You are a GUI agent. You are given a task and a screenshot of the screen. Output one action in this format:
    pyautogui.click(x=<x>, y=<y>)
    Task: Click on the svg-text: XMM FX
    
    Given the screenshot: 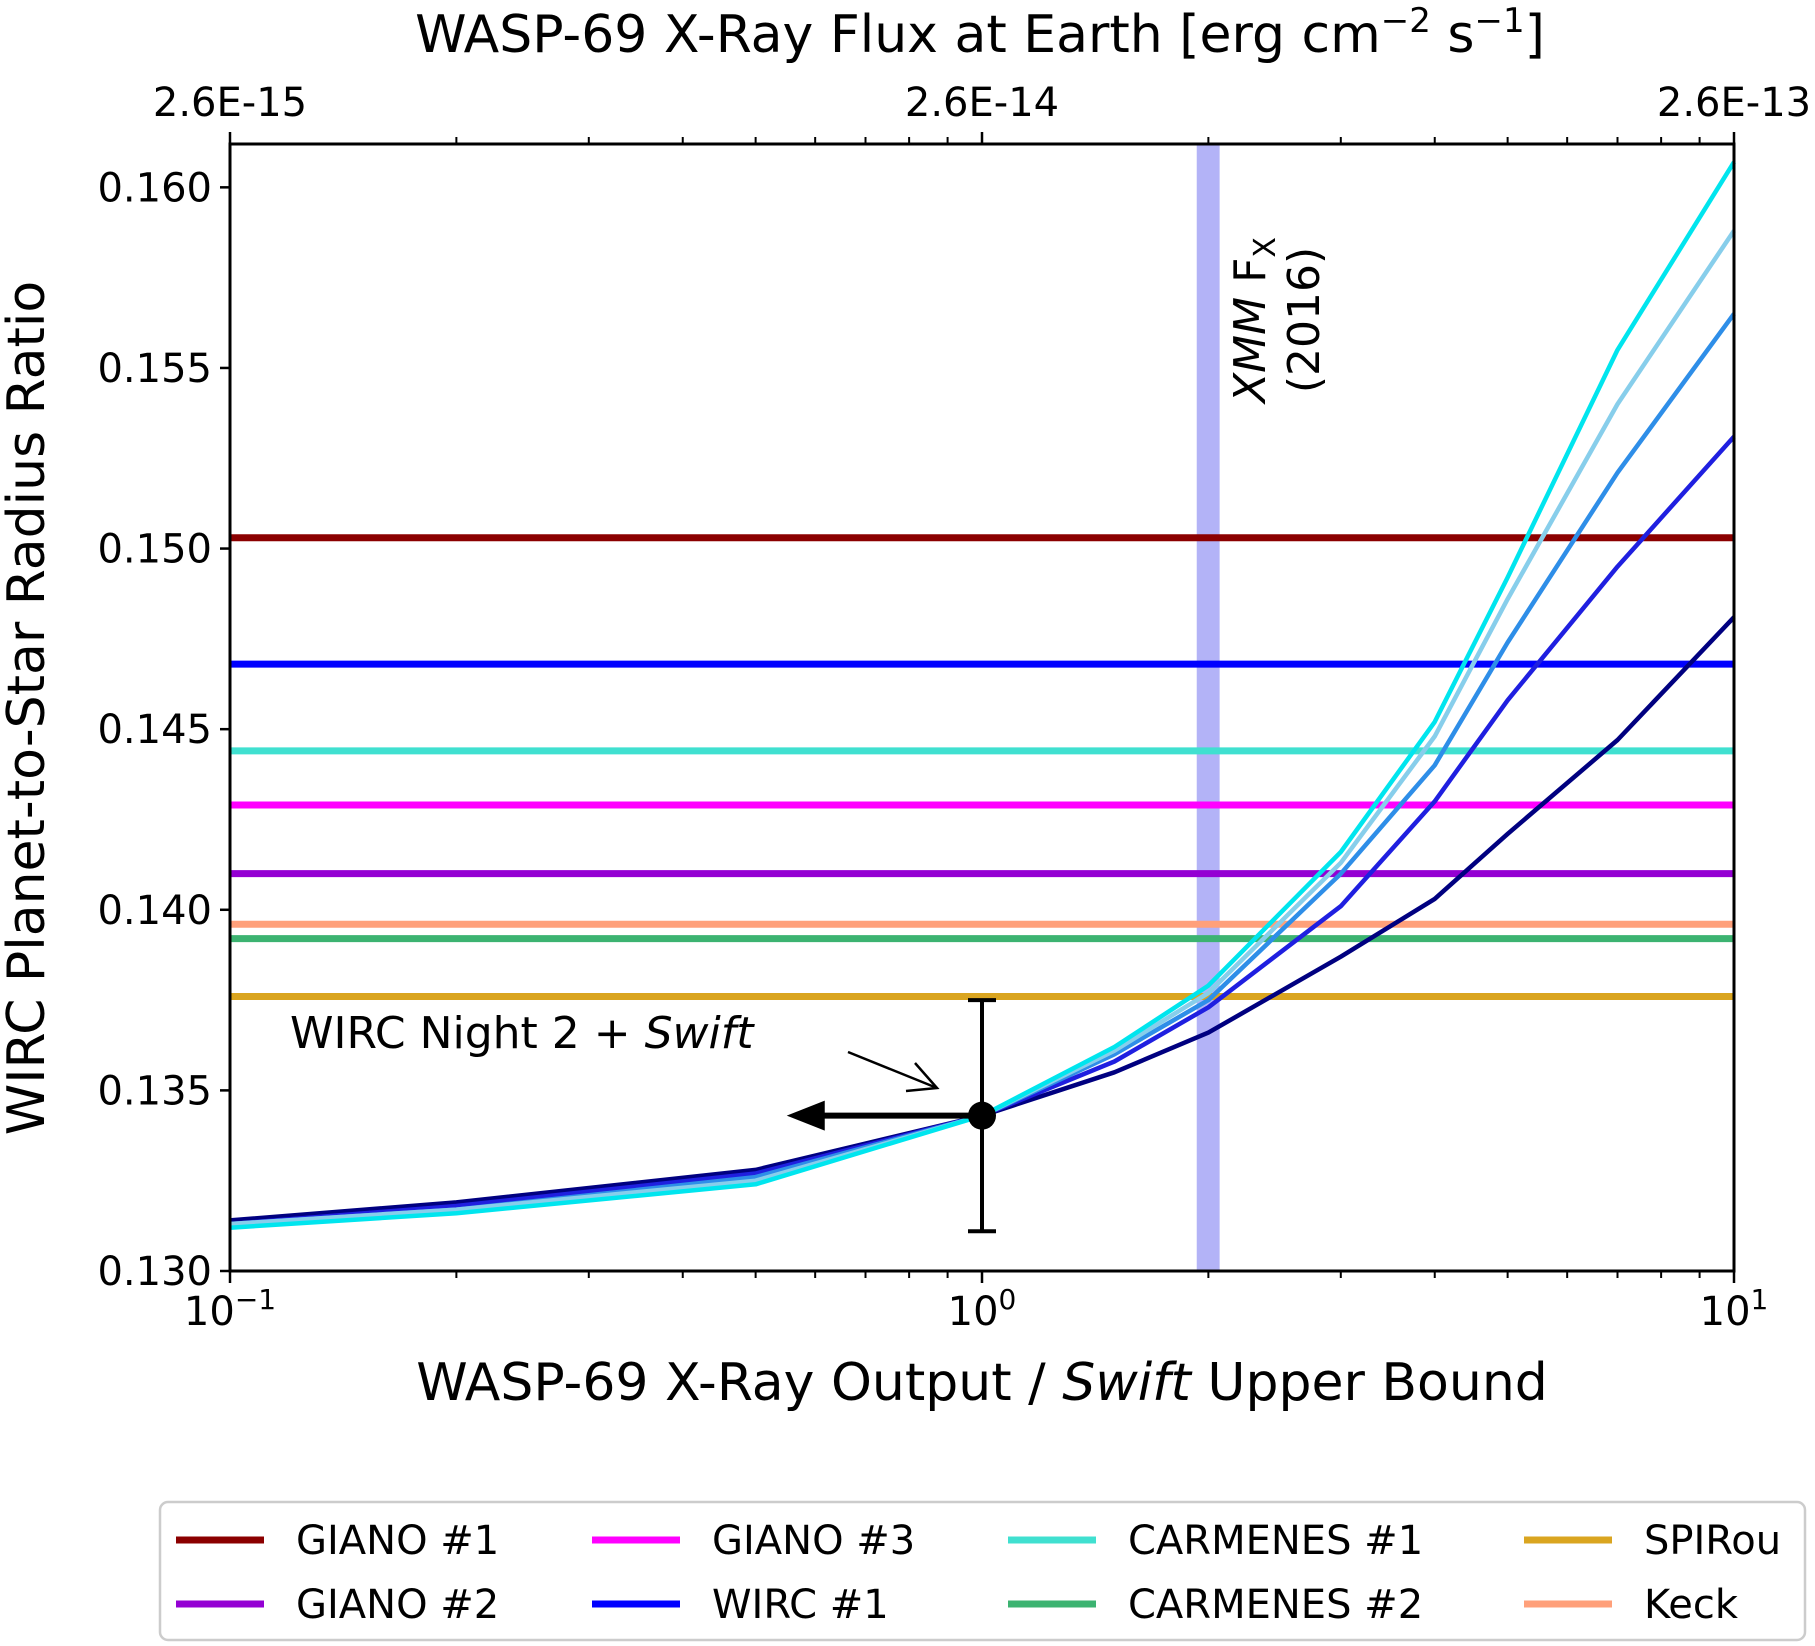 What is the action you would take?
    pyautogui.click(x=1254, y=321)
    